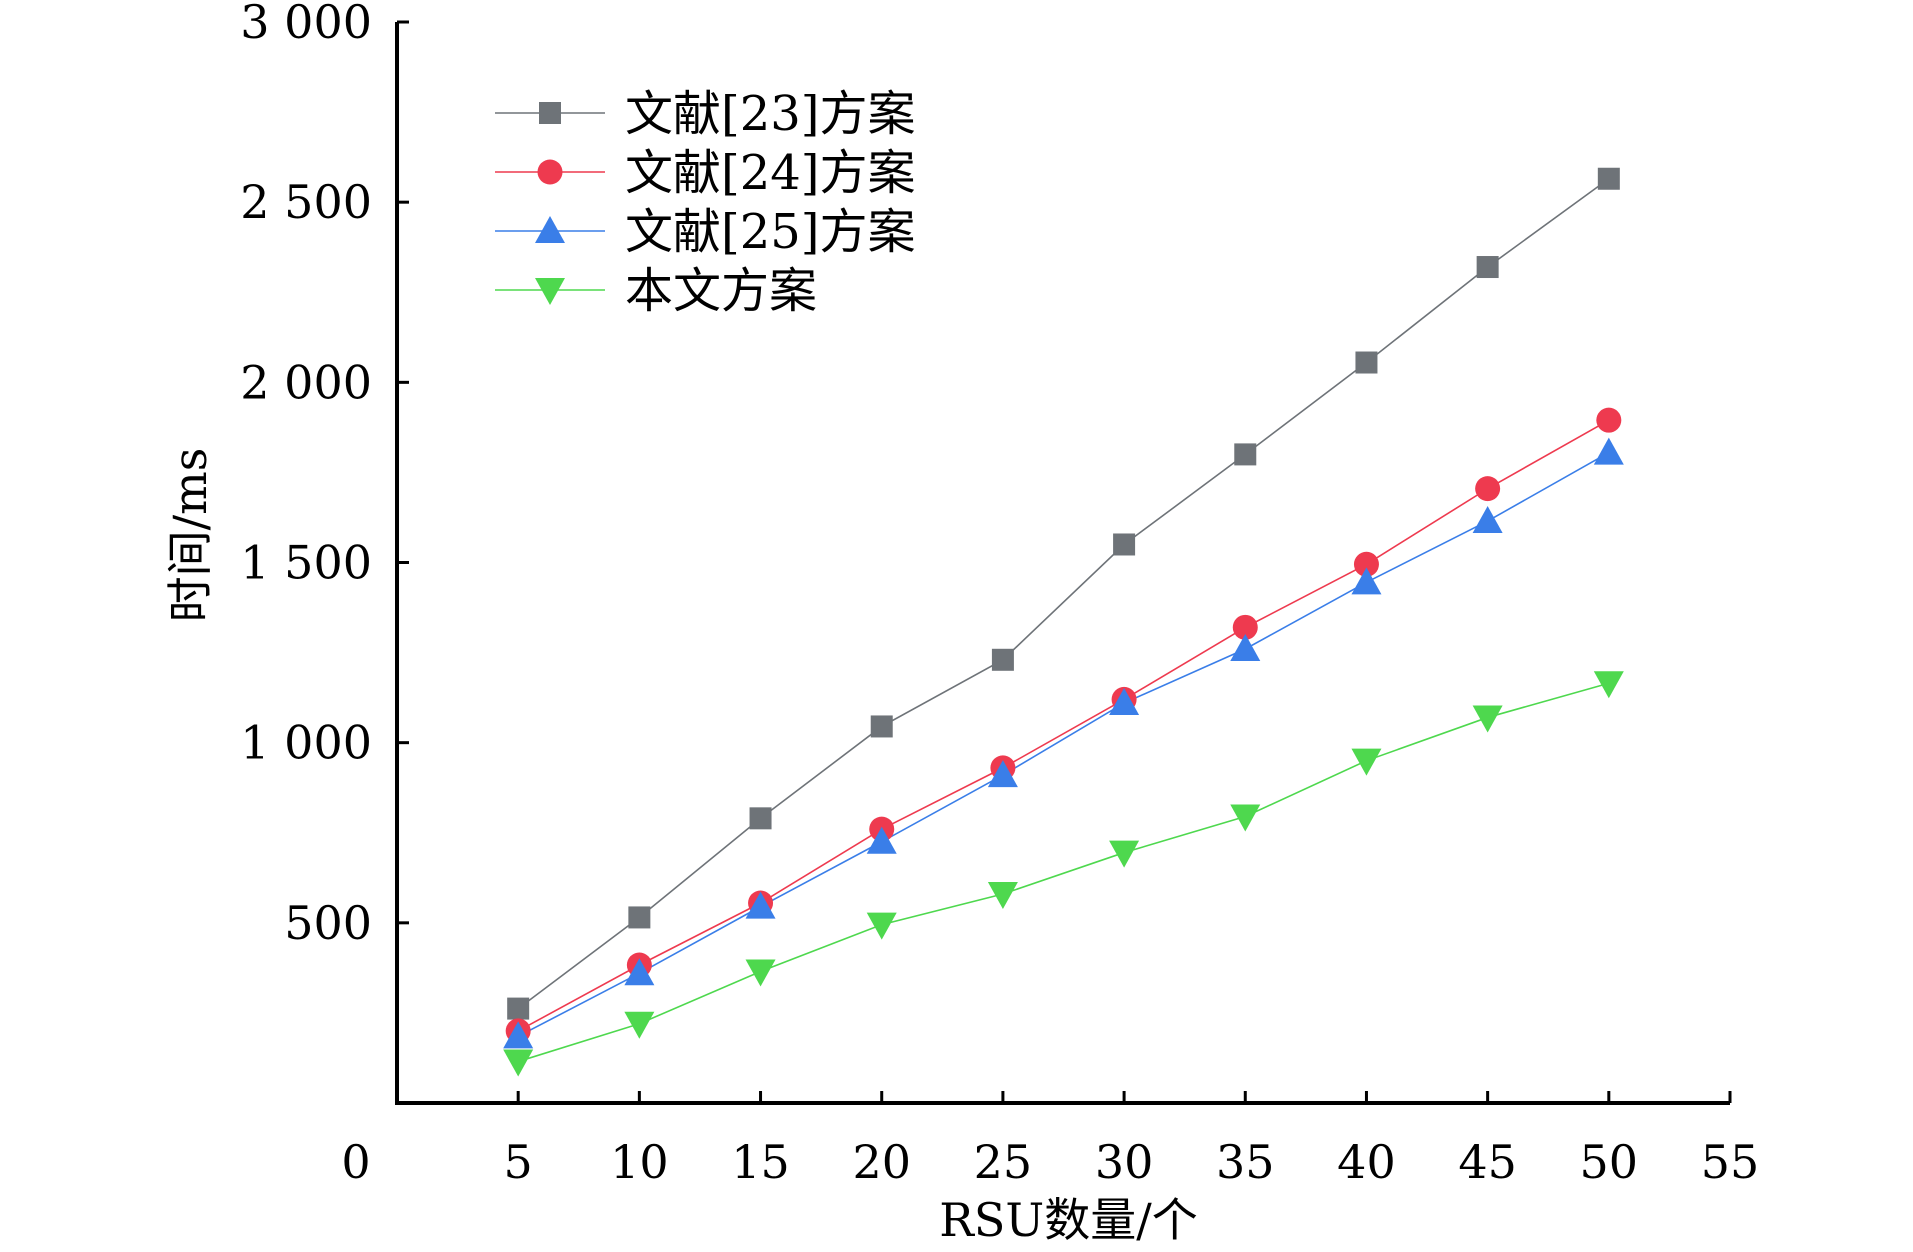  Describe the element at coordinates (518, 1162) in the screenshot. I see `x-tick-label: 5` at that location.